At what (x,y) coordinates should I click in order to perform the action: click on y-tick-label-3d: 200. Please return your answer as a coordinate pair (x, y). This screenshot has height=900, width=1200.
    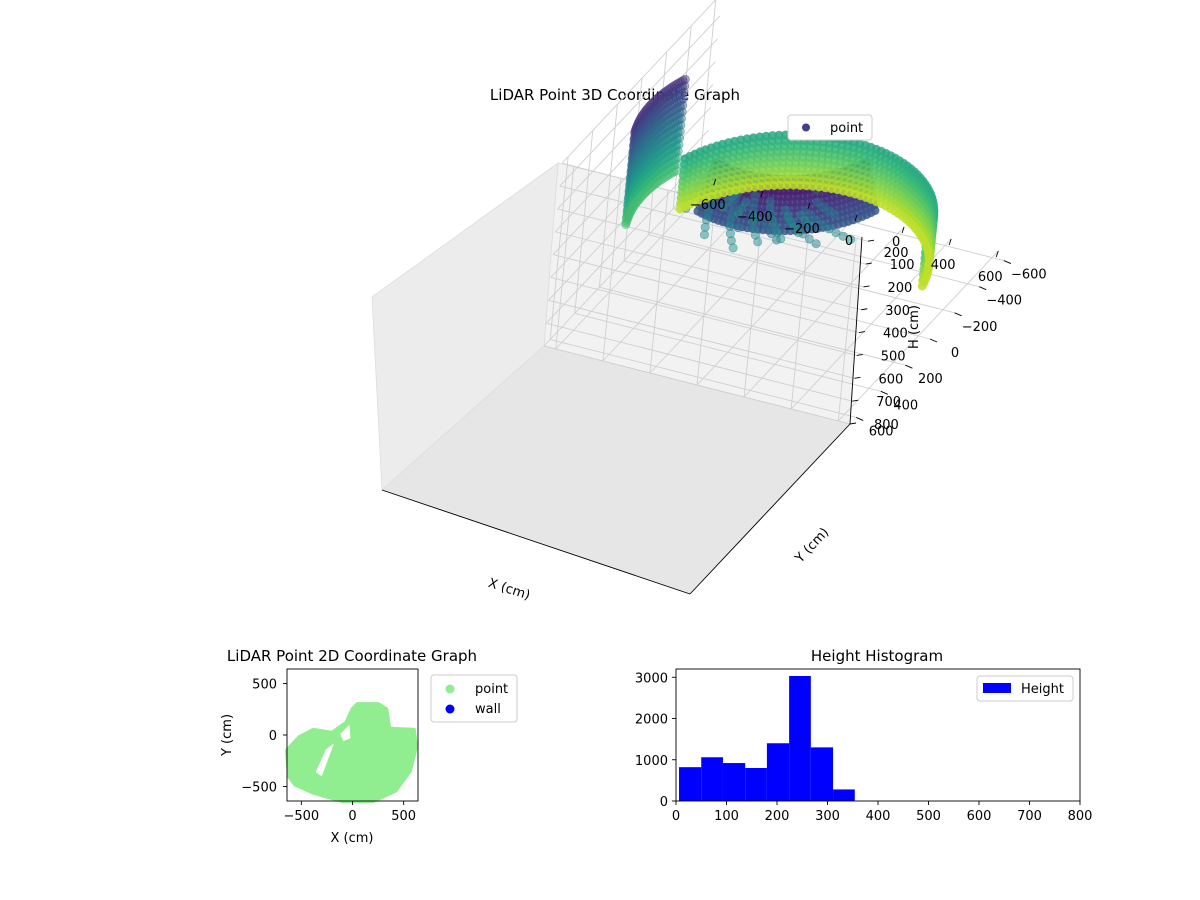
    Looking at the image, I should click on (930, 379).